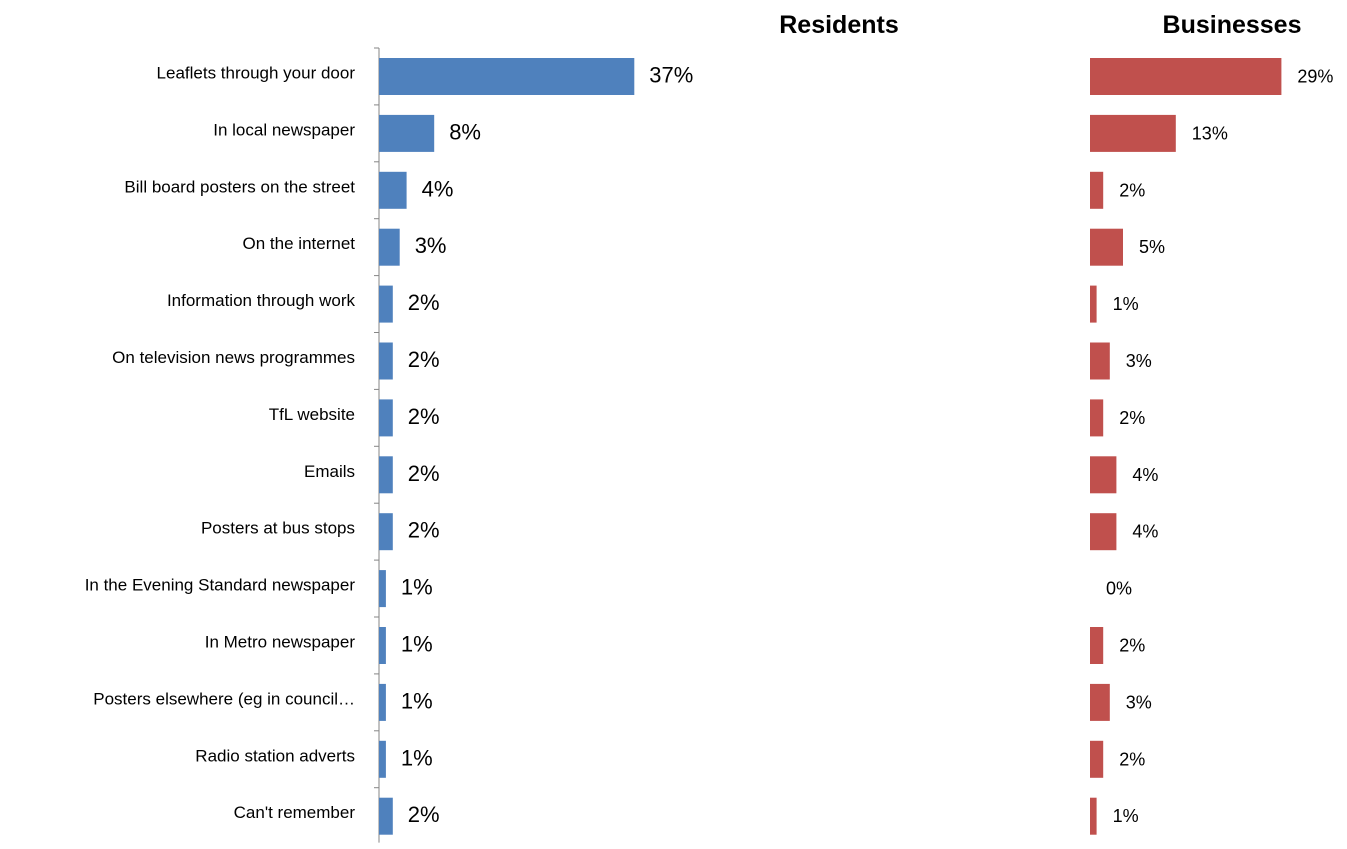 The width and height of the screenshot is (1347, 849). I want to click on category-label: Radio station adverts, so click(275, 755).